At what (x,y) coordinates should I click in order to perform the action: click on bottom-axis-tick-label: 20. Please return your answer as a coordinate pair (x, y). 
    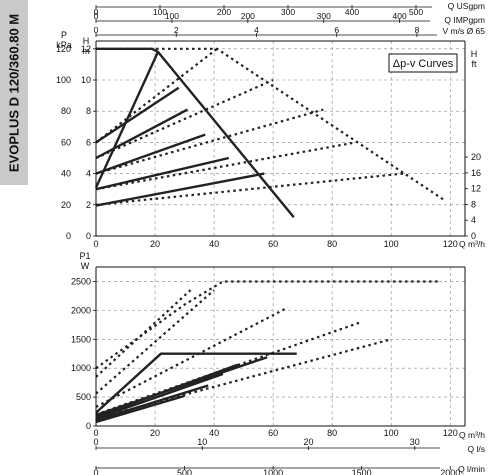
    Looking at the image, I should click on (309, 442).